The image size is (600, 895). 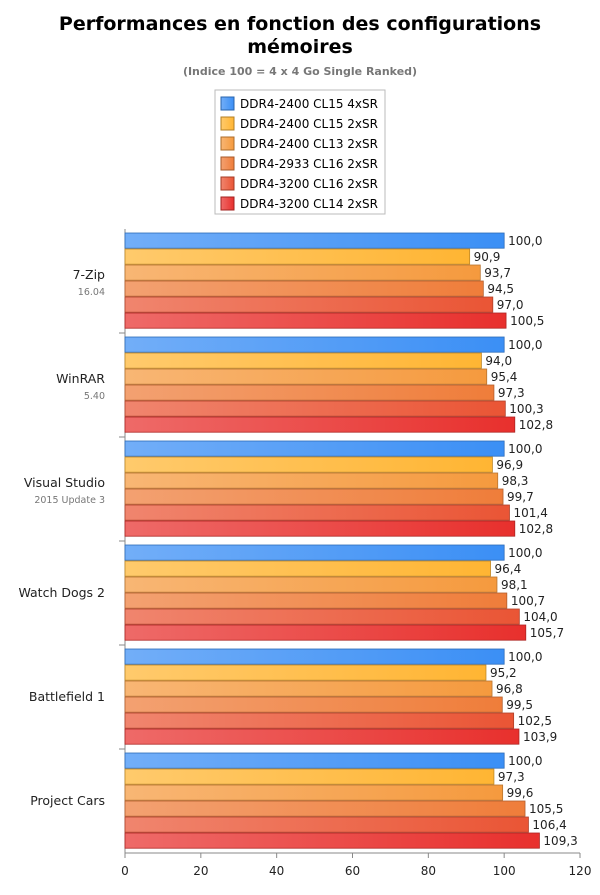 I want to click on bar-value-label: 100,5, so click(x=527, y=321).